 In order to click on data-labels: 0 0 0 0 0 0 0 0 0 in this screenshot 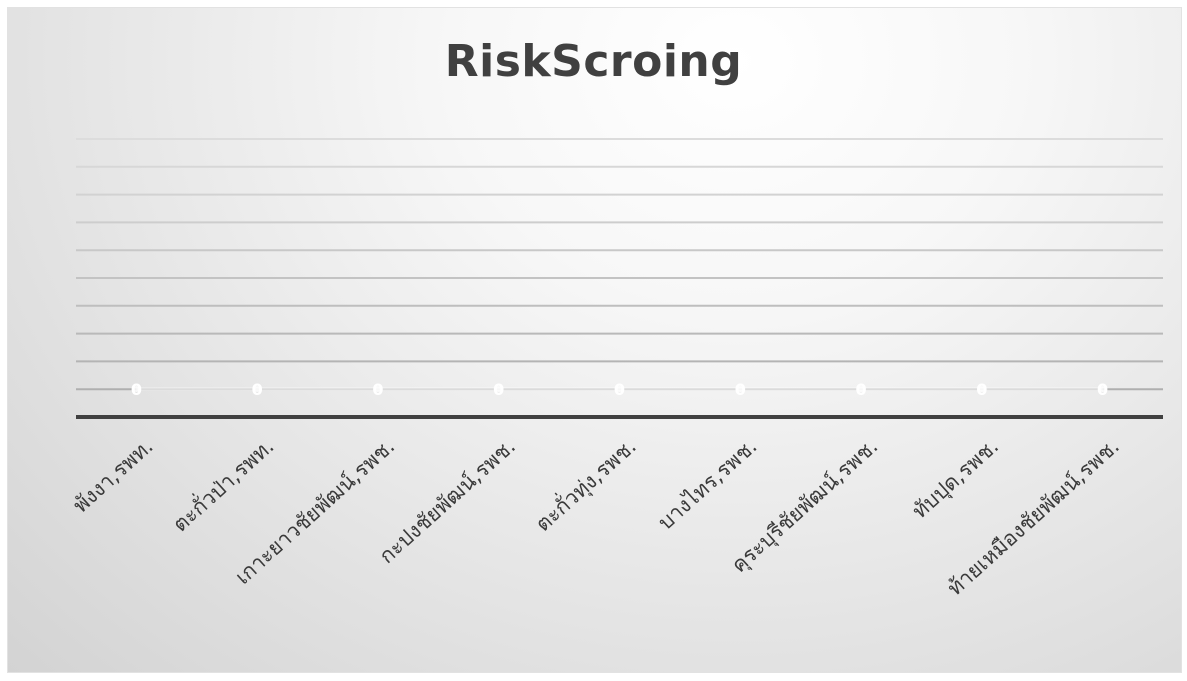, I will do `click(619, 389)`.